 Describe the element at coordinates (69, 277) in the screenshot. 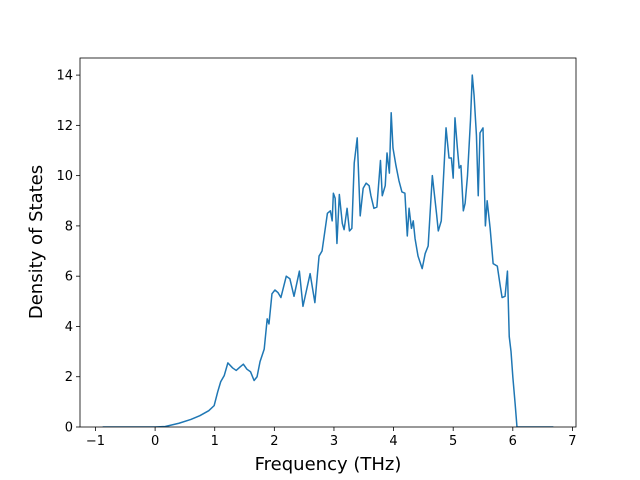

I see `y-tick-label: 6` at that location.